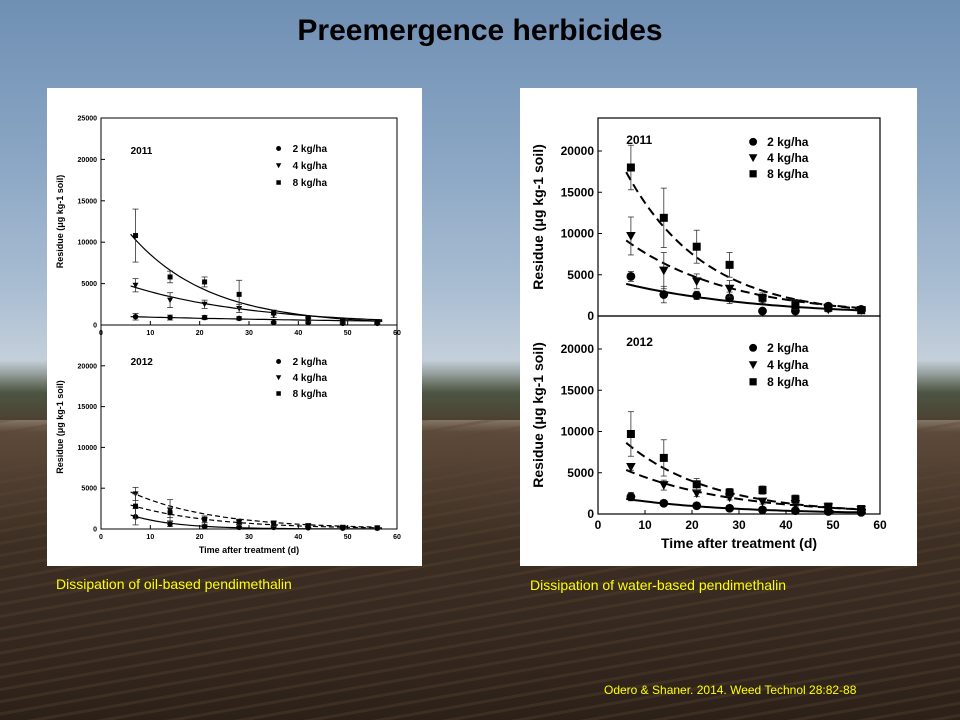  I want to click on legend-marker-square, so click(753, 382).